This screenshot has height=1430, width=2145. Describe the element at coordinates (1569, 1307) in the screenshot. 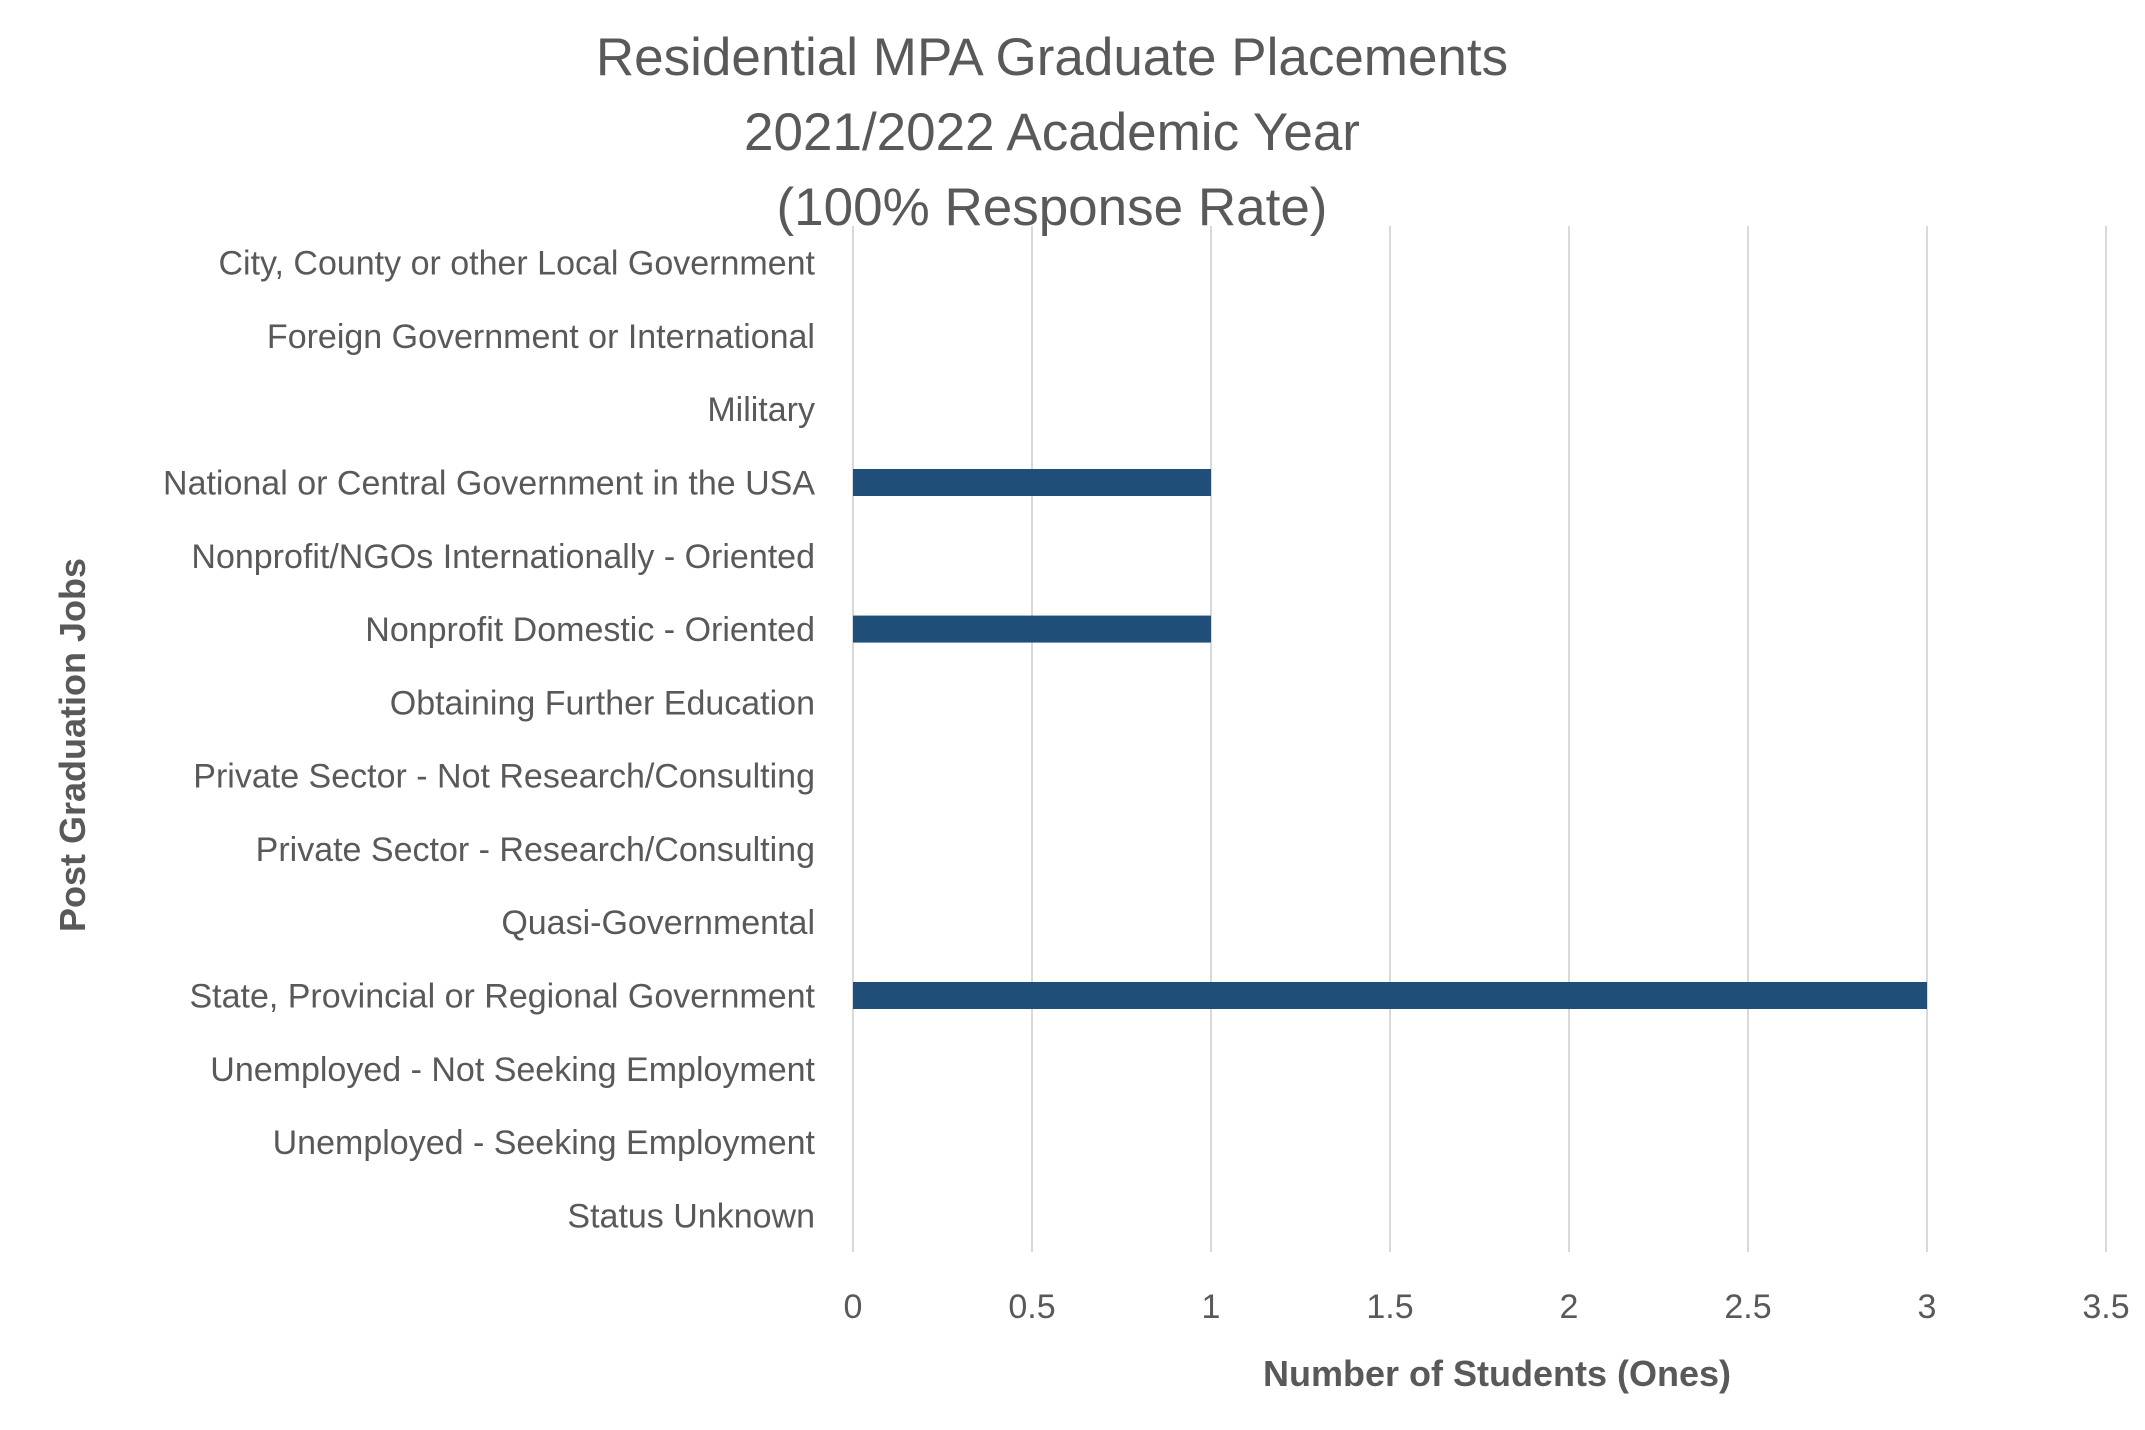

I see `x-tick-label: 2` at that location.